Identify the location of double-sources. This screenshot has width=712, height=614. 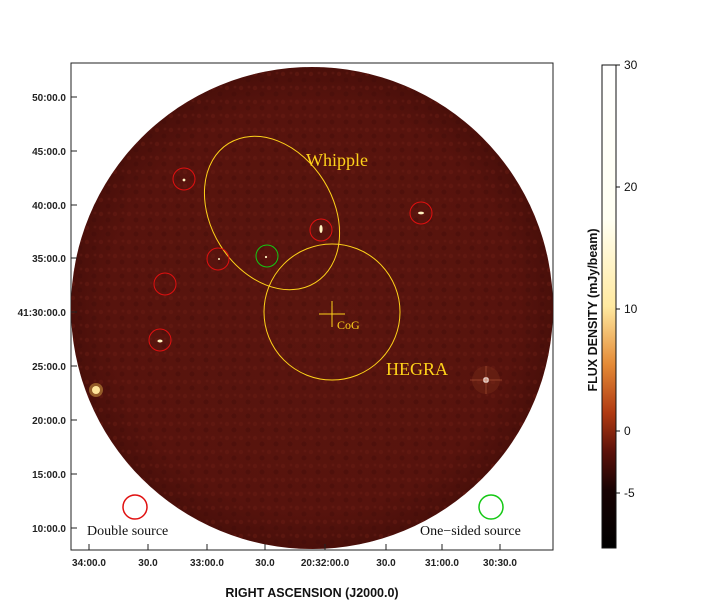
(290, 259).